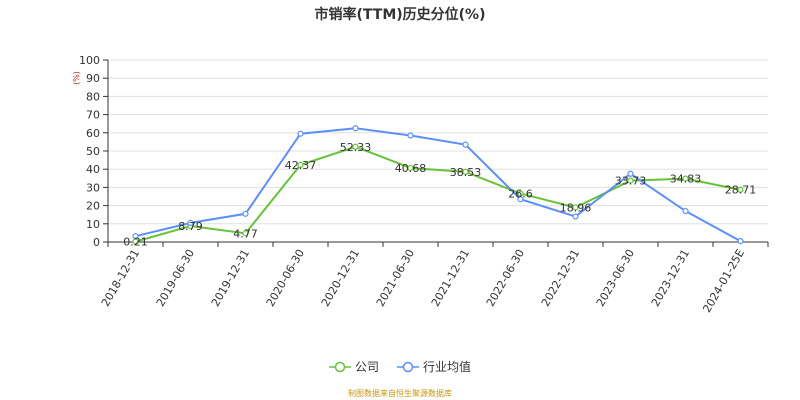 The width and height of the screenshot is (800, 400). What do you see at coordinates (230, 278) in the screenshot?
I see `x-tick-label: 2019-12-31` at bounding box center [230, 278].